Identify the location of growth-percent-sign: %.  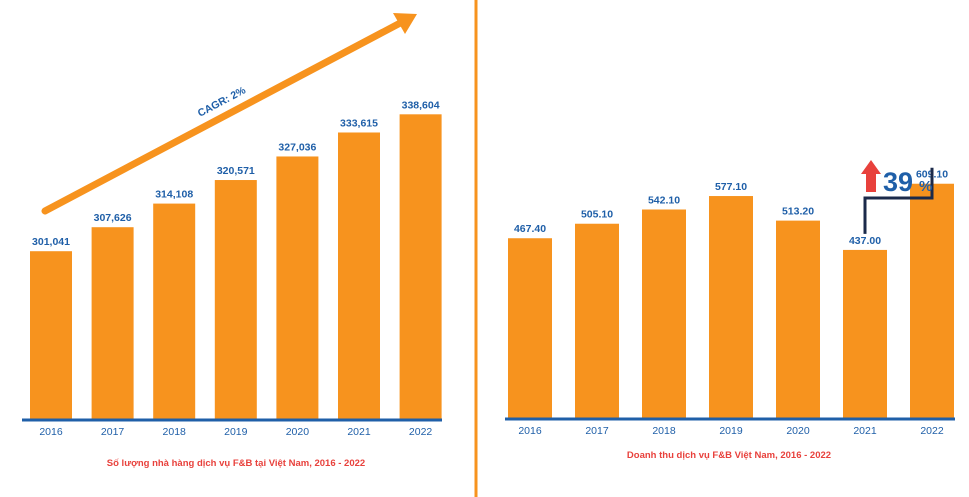
(925, 186).